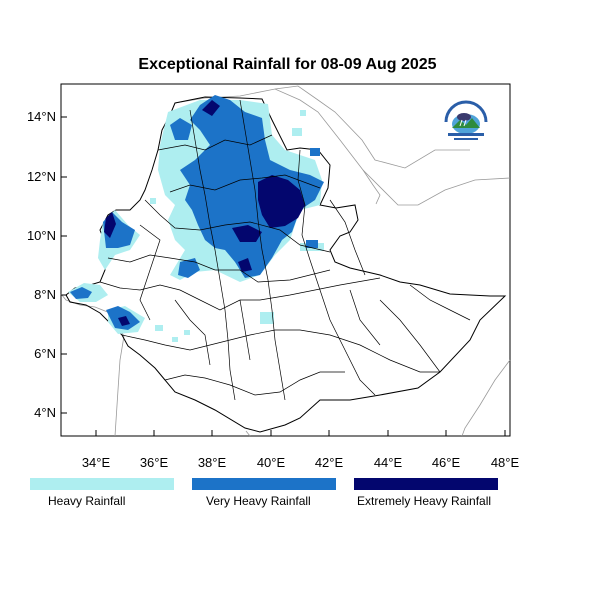 This screenshot has height=600, width=600. I want to click on x-tick-label: 40°E, so click(271, 462).